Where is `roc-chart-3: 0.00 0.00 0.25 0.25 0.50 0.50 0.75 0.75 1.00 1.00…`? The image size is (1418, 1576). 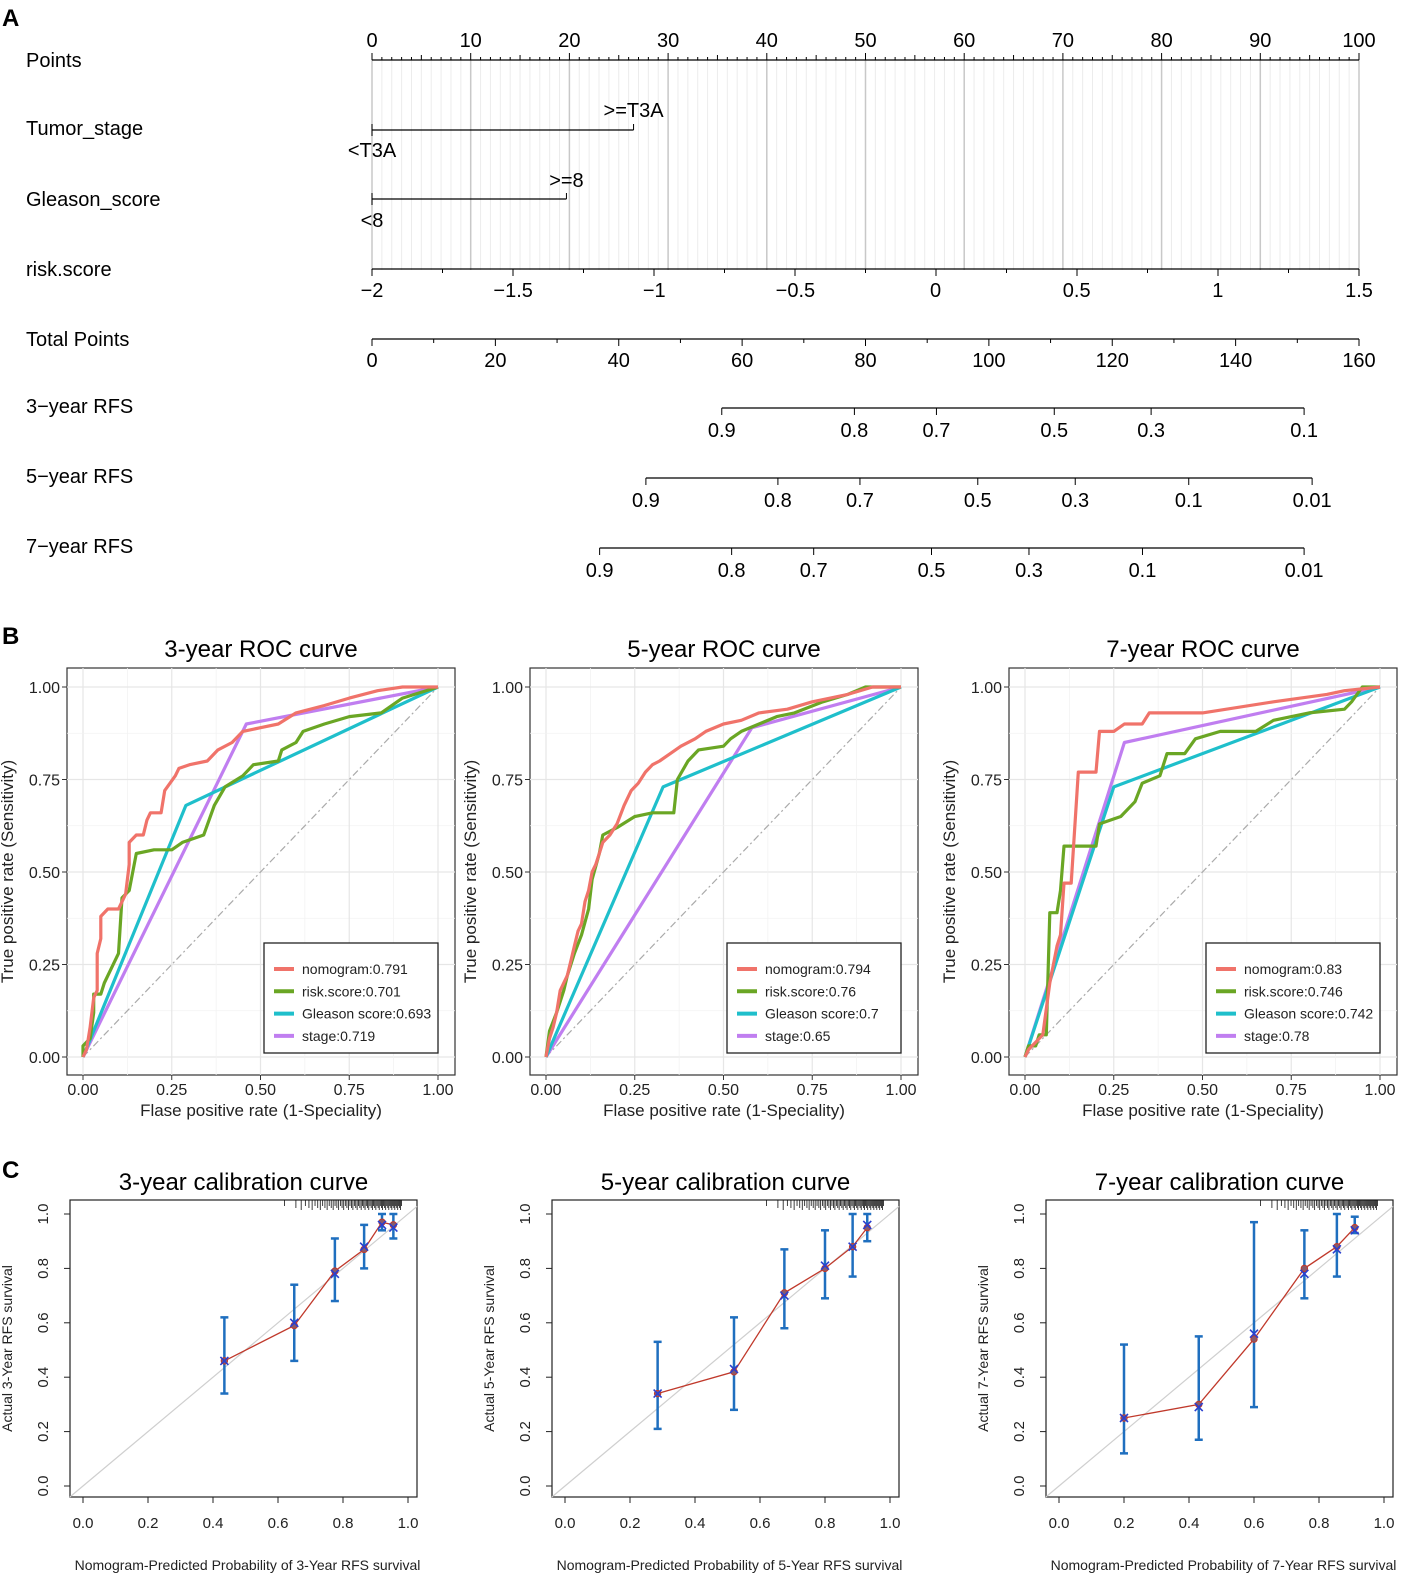
roc-chart-3: 0.00 0.00 0.25 0.25 0.50 0.50 0.75 0.75 1.00 1.00… is located at coordinates (1169, 878).